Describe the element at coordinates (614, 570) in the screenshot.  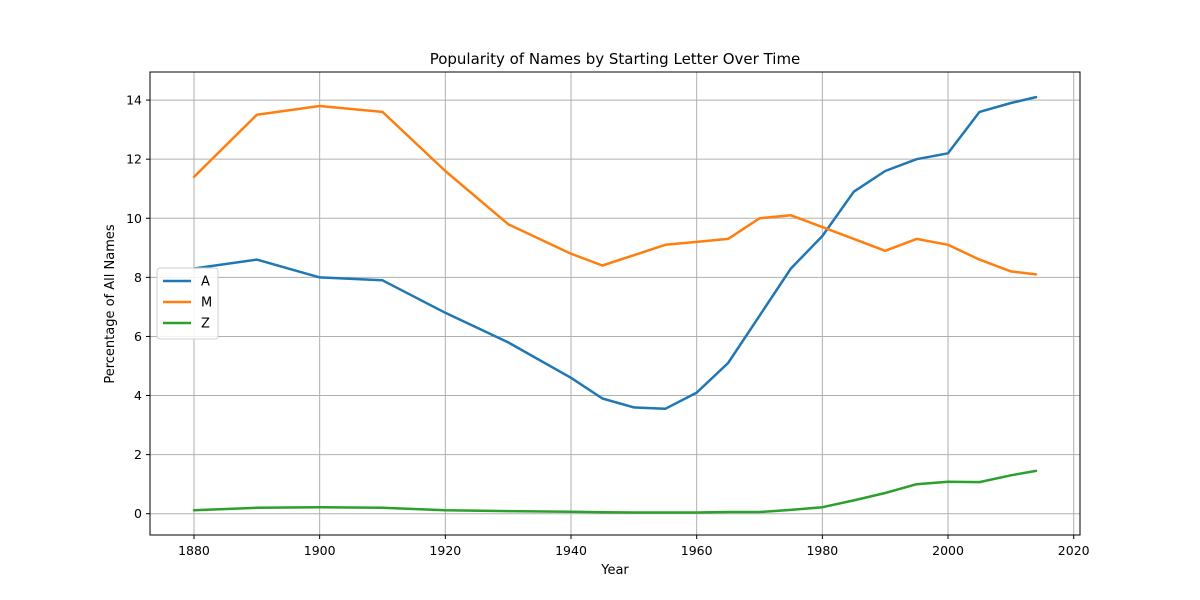
I see `x-axis-title: Year` at that location.